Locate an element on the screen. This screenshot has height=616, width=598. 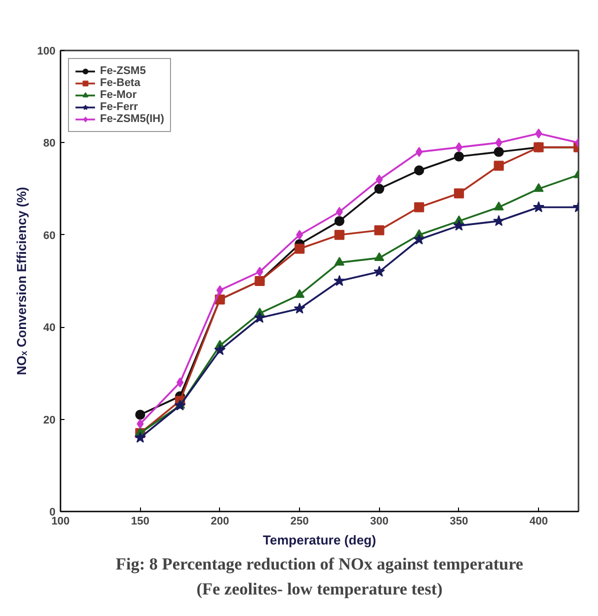
y-tick-label: 20 is located at coordinates (49, 420).